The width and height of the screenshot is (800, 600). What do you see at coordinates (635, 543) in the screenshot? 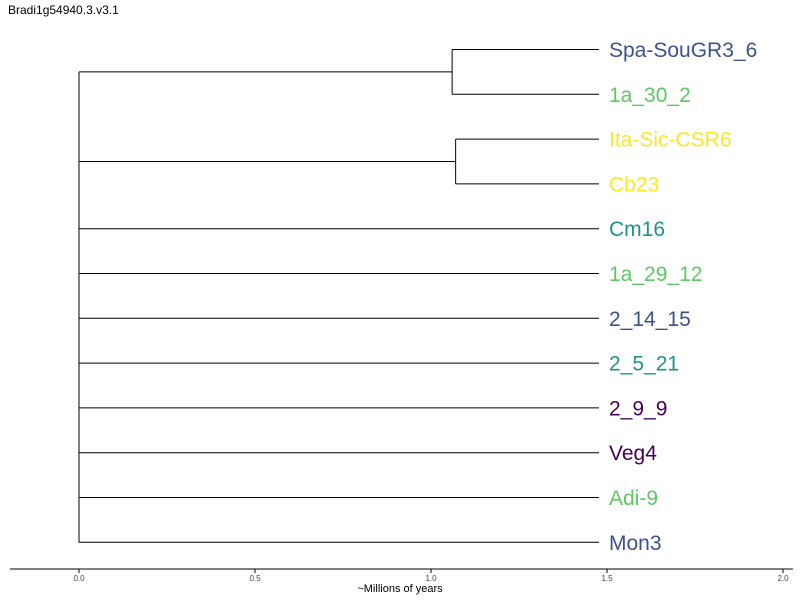
I see `leaf-label: Mon3` at bounding box center [635, 543].